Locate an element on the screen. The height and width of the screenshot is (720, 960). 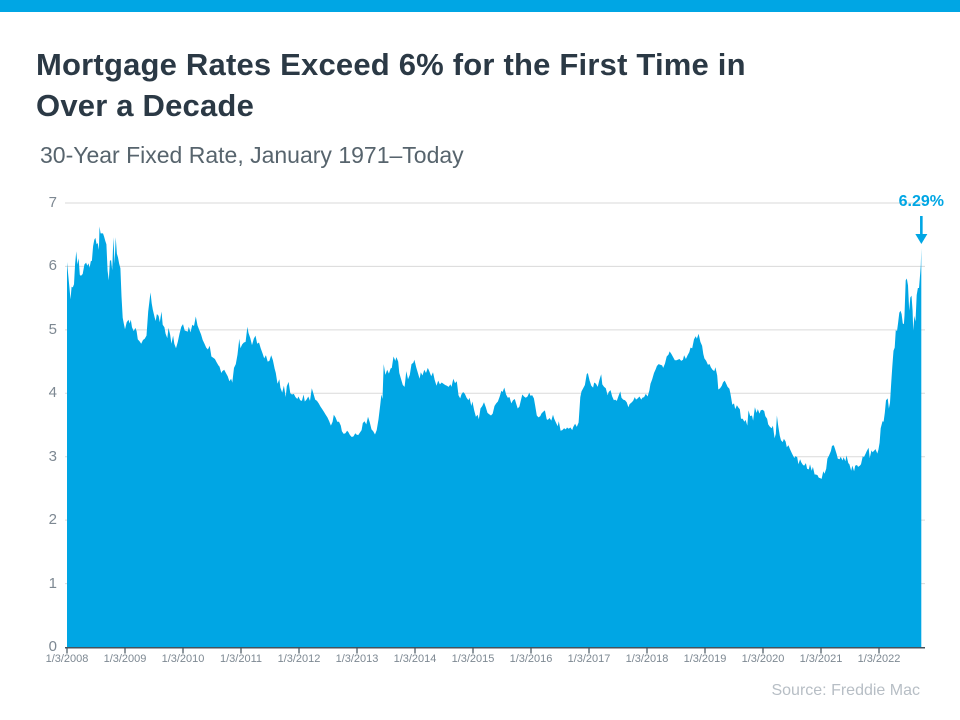
x-axis-label-2010: 1/3/2010 is located at coordinates (183, 659).